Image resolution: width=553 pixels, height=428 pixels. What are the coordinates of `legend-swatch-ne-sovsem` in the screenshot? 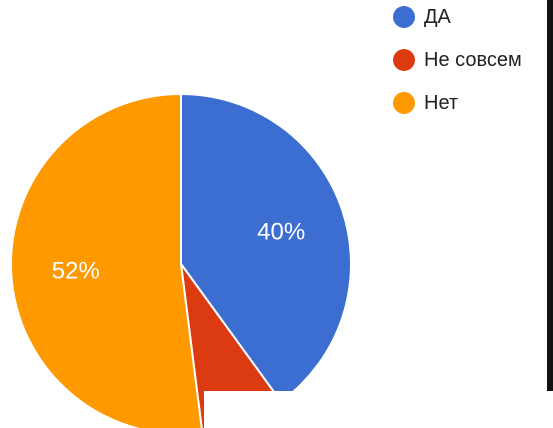 It's located at (404, 60).